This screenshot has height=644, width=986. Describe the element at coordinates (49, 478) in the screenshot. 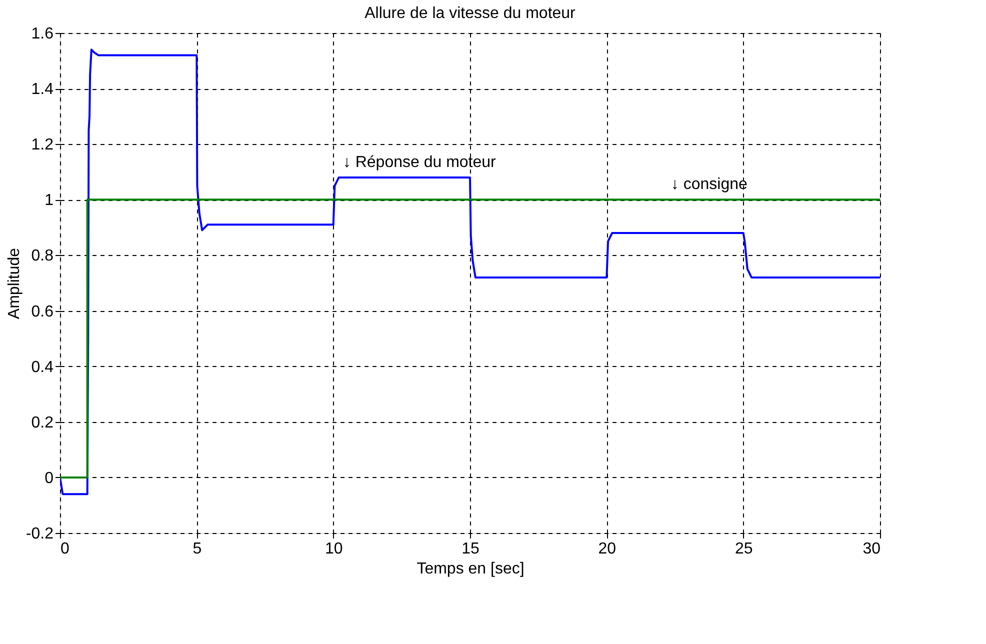

I see `y-tick-label: 0` at that location.